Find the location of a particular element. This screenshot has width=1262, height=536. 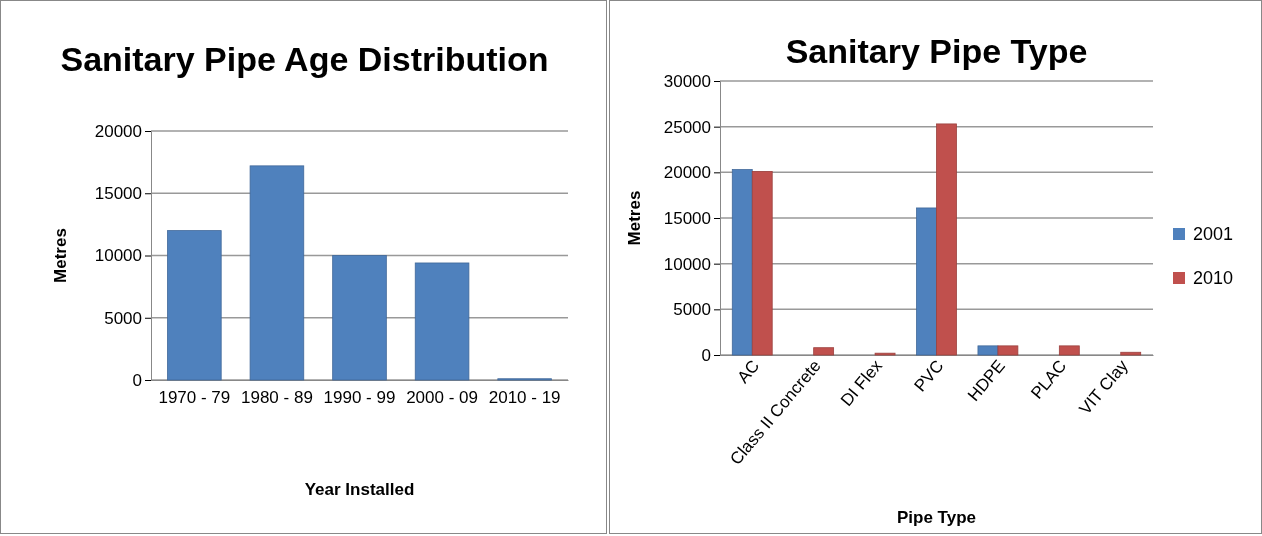

x-tick-label: 2000 - 09 is located at coordinates (442, 398).